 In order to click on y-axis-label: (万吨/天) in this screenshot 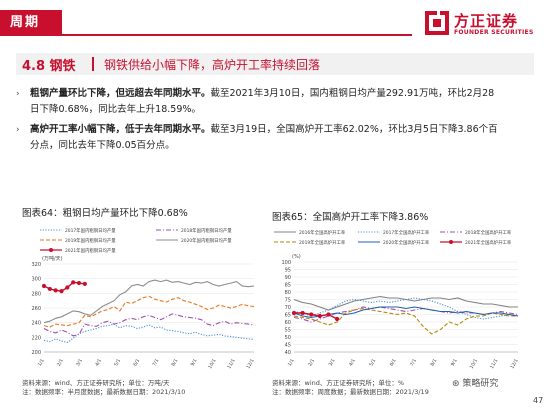, I will do `click(52, 258)`.